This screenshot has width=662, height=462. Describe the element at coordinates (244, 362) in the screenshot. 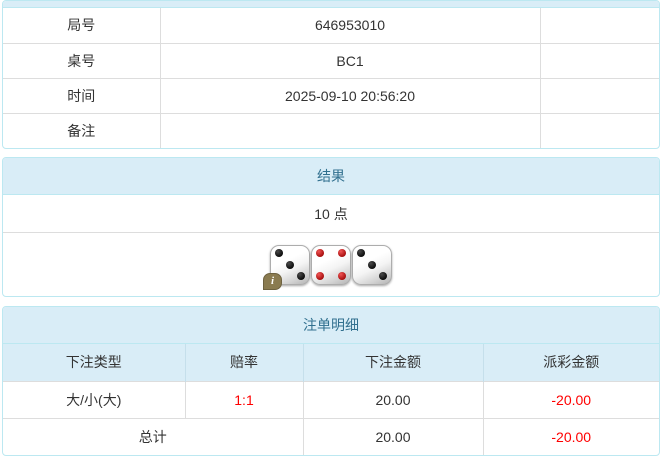

I see `col-odds: 赔率` at that location.